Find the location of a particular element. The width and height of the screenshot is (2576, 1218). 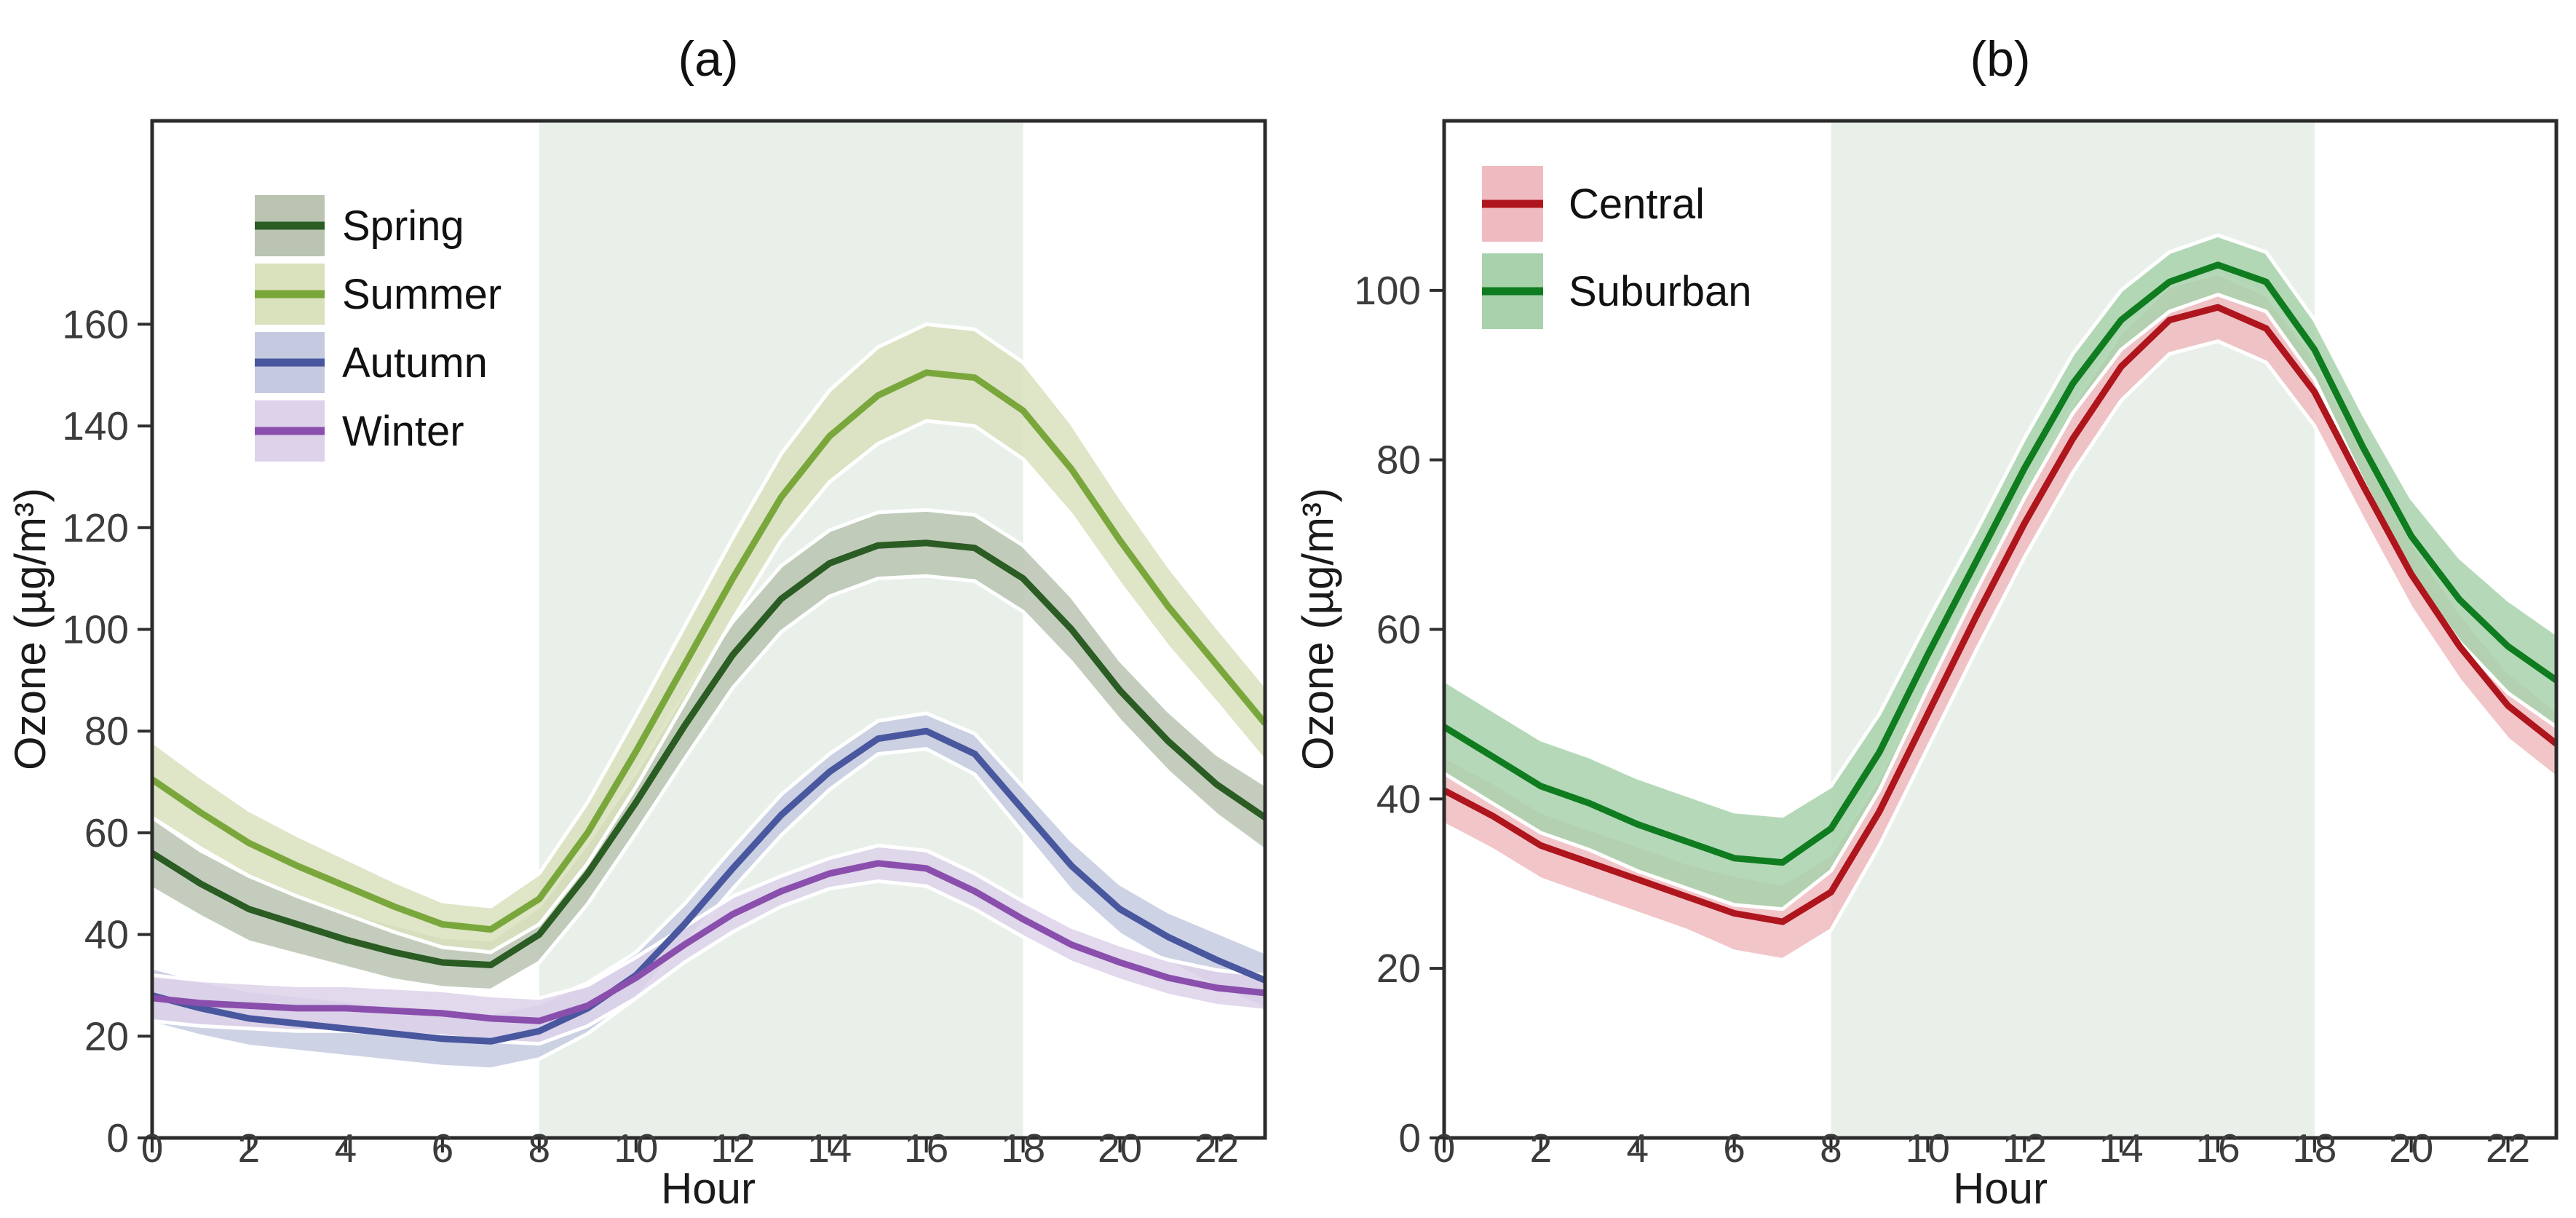

y-tick-label-120: 120 is located at coordinates (95, 527).